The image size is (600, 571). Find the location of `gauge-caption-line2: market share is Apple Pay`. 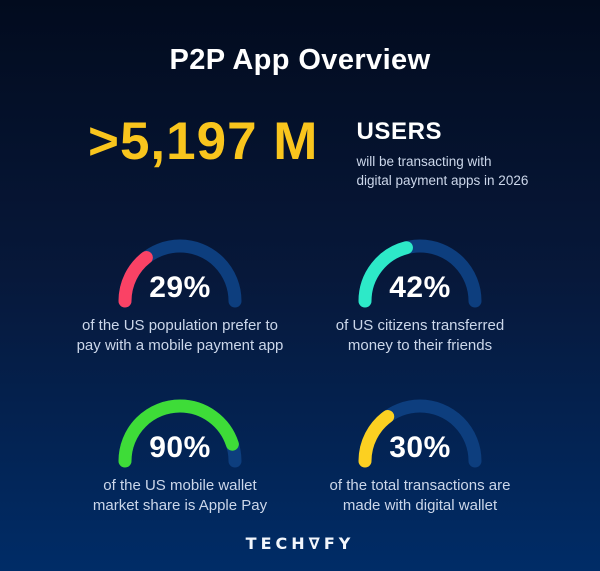

gauge-caption-line2: market share is Apple Pay is located at coordinates (180, 505).